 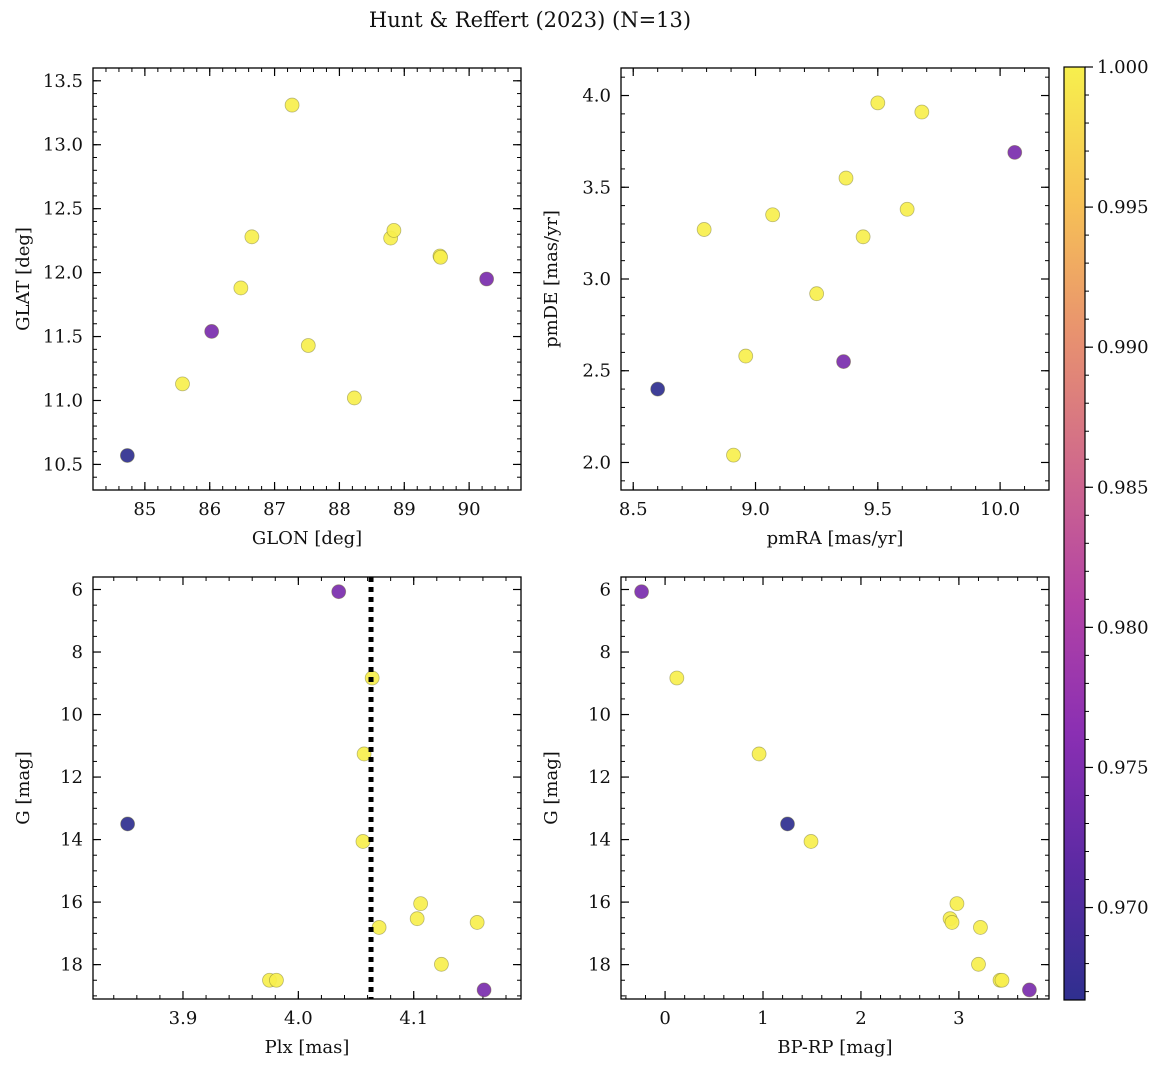 I want to click on x-tick-label: 90, so click(x=469, y=509).